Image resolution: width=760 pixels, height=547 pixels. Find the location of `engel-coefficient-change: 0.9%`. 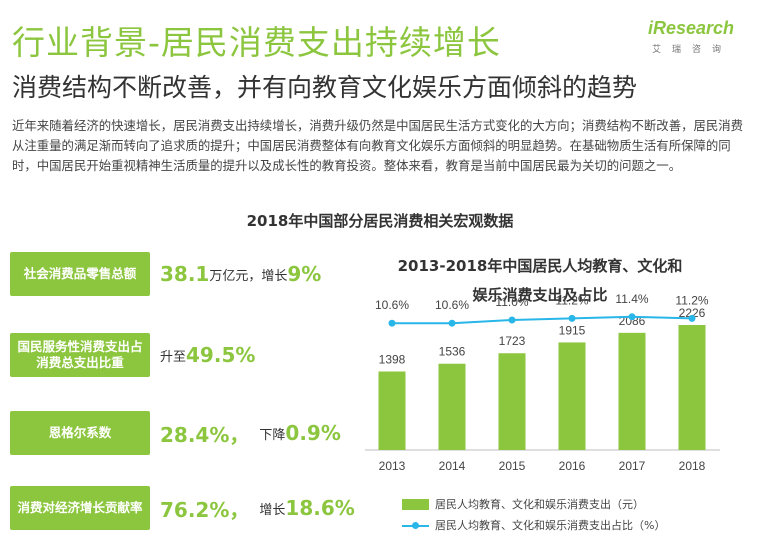

engel-coefficient-change: 0.9% is located at coordinates (313, 433).